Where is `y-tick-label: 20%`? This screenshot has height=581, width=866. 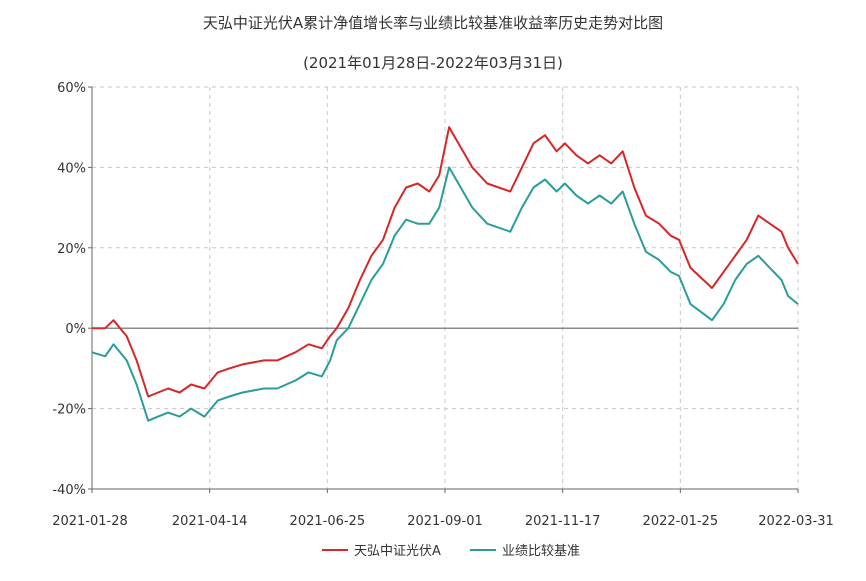
y-tick-label: 20% is located at coordinates (71, 249).